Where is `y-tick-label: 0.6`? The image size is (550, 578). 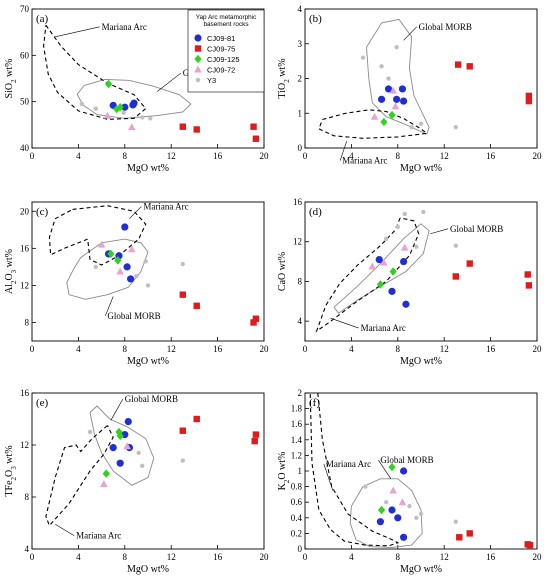 y-tick-label: 0.6 is located at coordinates (297, 502).